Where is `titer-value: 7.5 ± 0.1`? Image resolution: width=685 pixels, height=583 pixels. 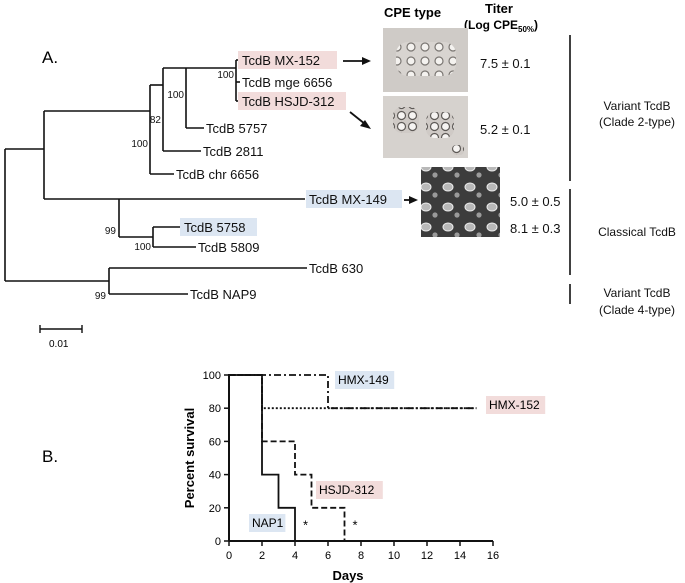
titer-value: 7.5 ± 0.1 is located at coordinates (505, 63).